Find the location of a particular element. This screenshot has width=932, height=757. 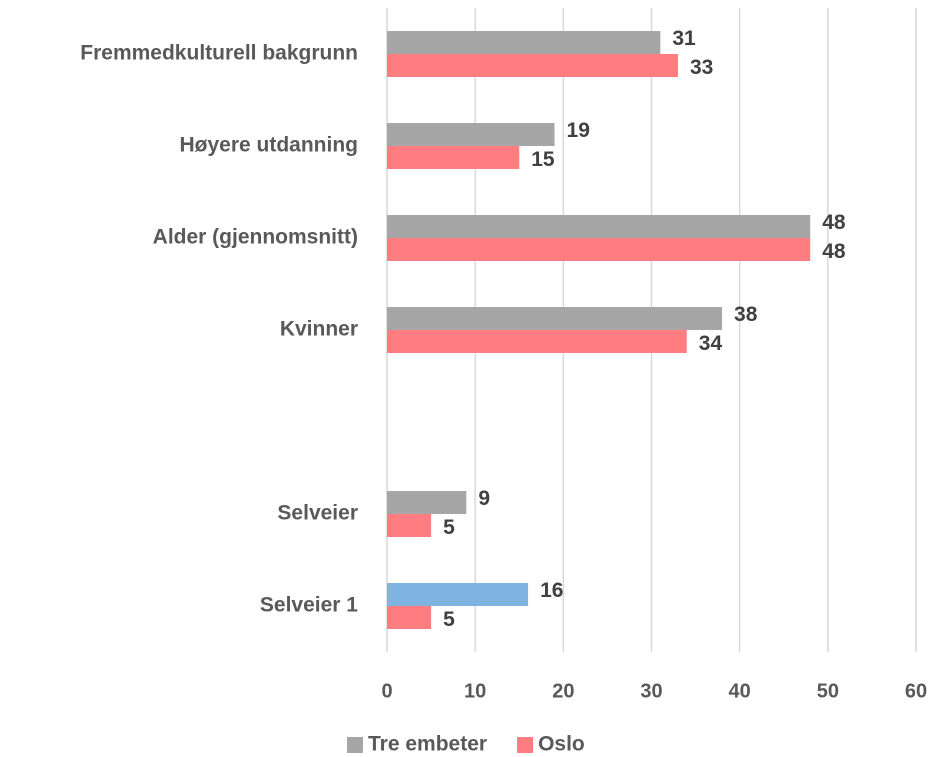

x-tick-label: 10 is located at coordinates (475, 691).